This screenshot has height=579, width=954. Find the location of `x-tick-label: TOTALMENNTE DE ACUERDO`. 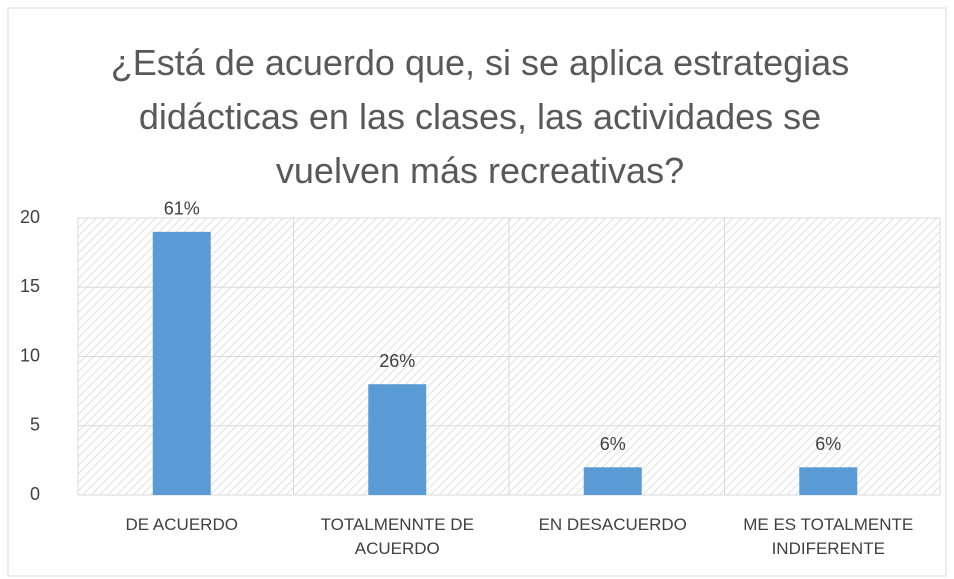

x-tick-label: TOTALMENNTE DE ACUERDO is located at coordinates (397, 536).